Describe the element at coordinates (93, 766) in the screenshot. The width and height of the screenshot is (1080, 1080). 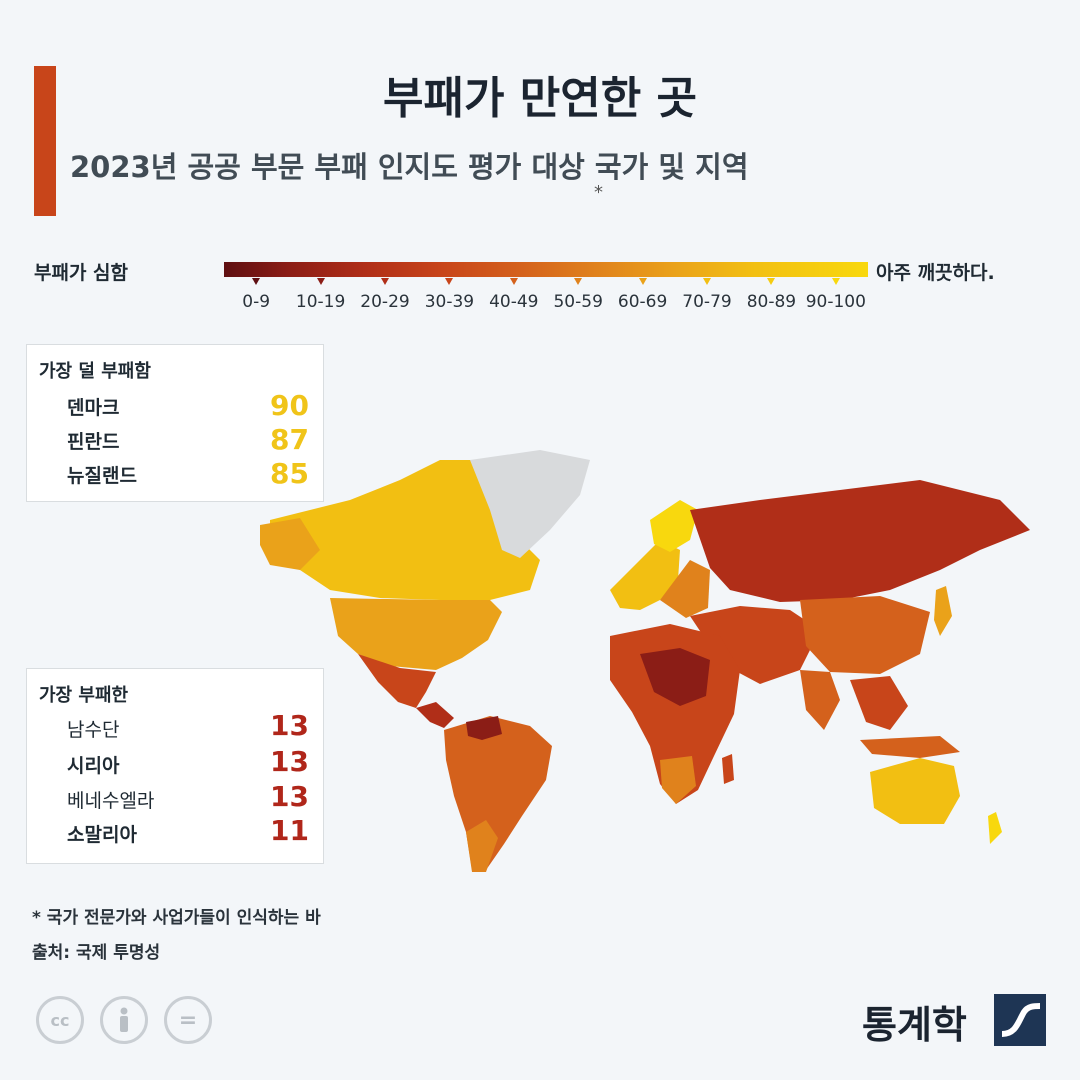
I see `most-corrupt-name: 시리아` at that location.